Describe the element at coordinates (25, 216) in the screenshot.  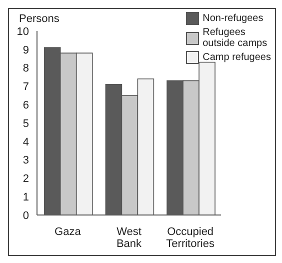
I see `y-tick-label: 0` at that location.